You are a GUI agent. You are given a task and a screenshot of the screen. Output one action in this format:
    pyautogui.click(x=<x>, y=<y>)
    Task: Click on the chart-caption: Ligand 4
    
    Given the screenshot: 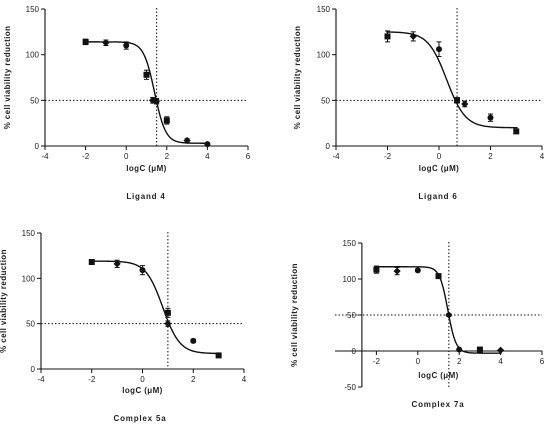 What is the action you would take?
    pyautogui.click(x=145, y=196)
    